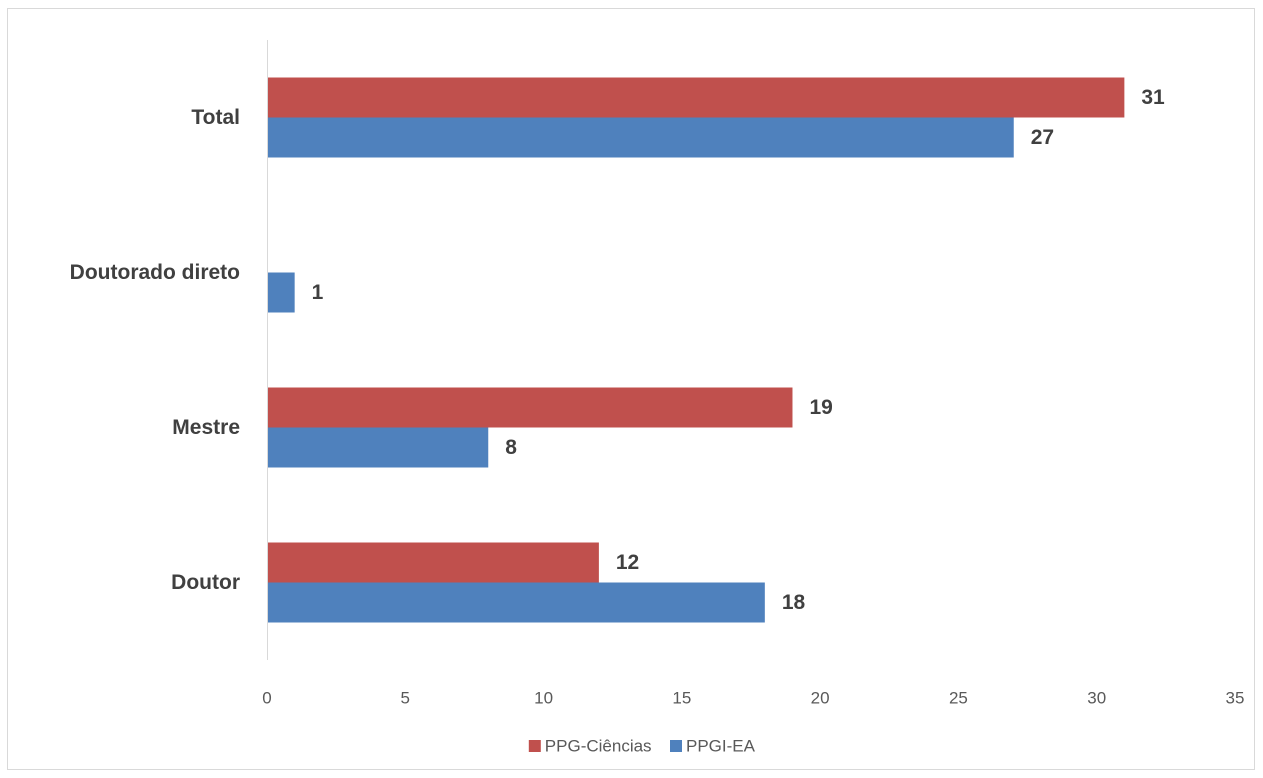 The width and height of the screenshot is (1263, 778). Describe the element at coordinates (696, 97) in the screenshot. I see `bar-ppg-ciencias-total` at that location.